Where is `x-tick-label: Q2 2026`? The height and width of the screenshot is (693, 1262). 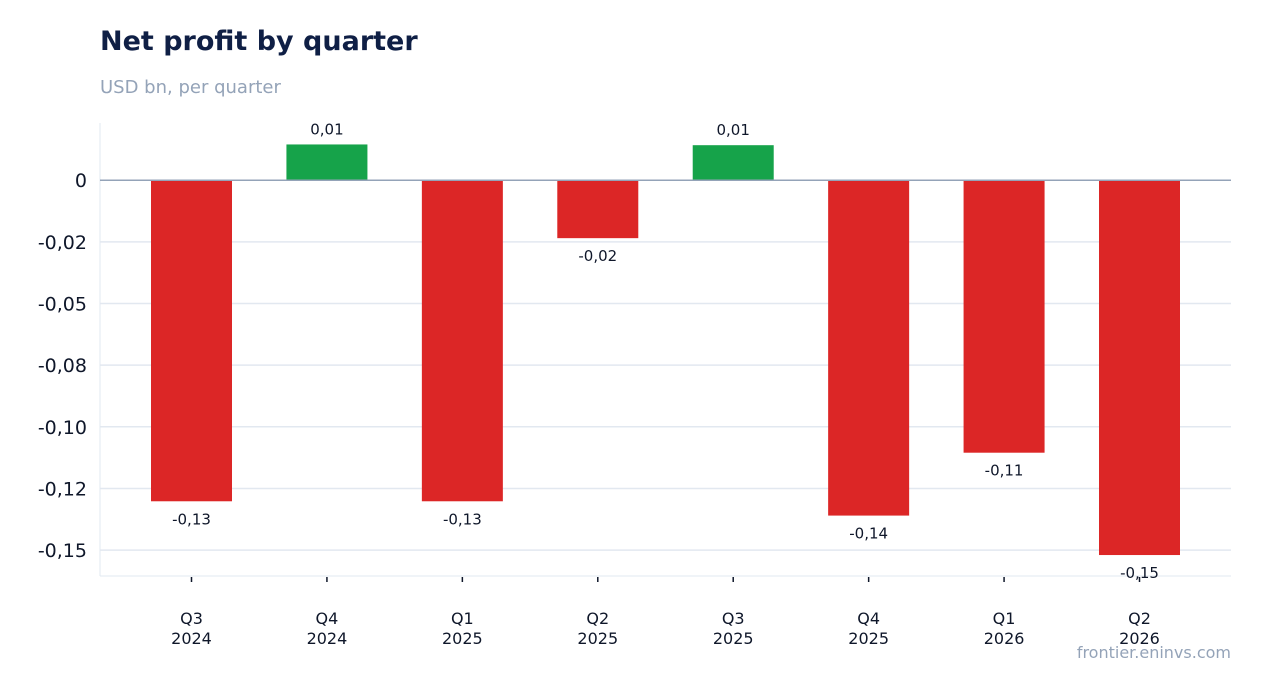
x-tick-label: Q2 2026 is located at coordinates (1139, 628).